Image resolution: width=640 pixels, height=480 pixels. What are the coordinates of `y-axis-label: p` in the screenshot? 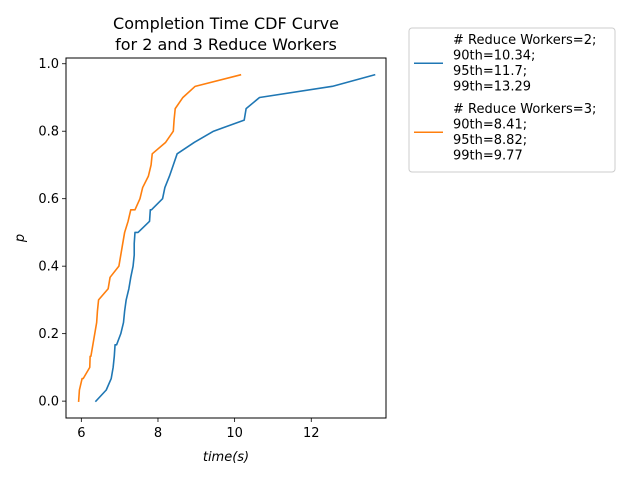 It's located at (20, 238).